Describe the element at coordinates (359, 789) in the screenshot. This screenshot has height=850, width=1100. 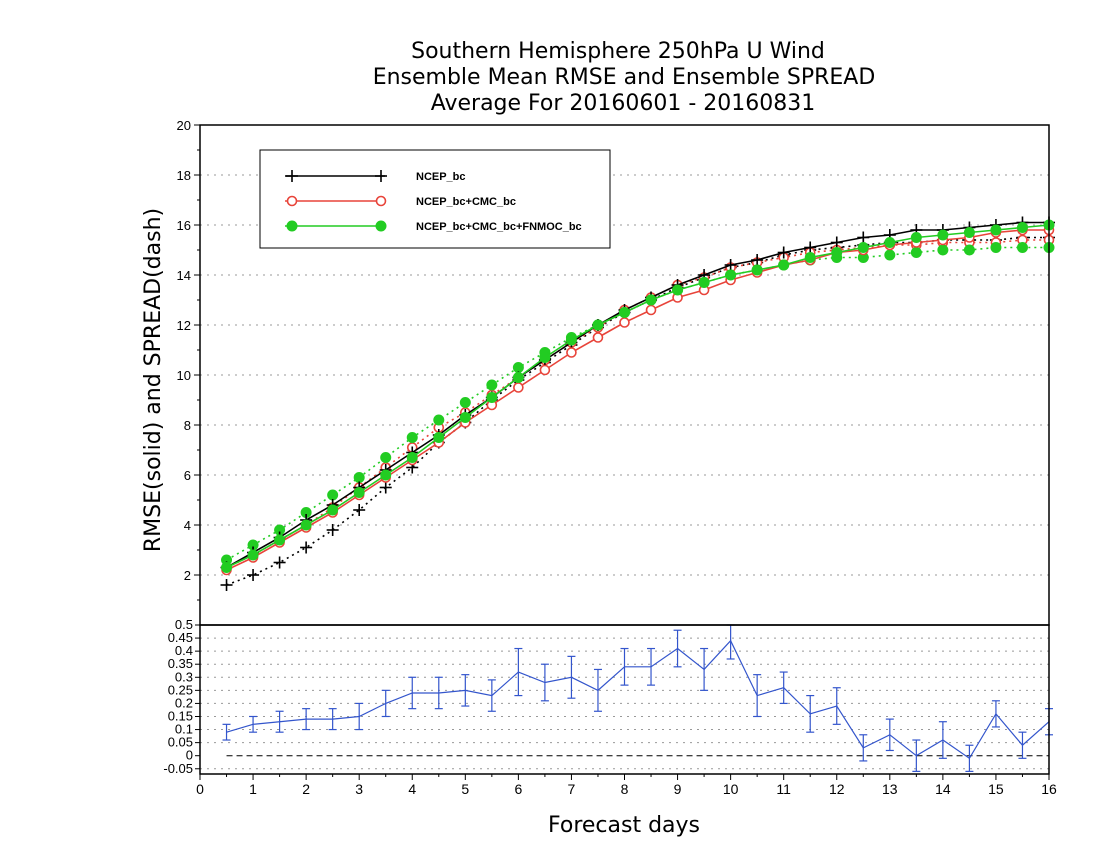
I see `x-tick-label: 3` at that location.